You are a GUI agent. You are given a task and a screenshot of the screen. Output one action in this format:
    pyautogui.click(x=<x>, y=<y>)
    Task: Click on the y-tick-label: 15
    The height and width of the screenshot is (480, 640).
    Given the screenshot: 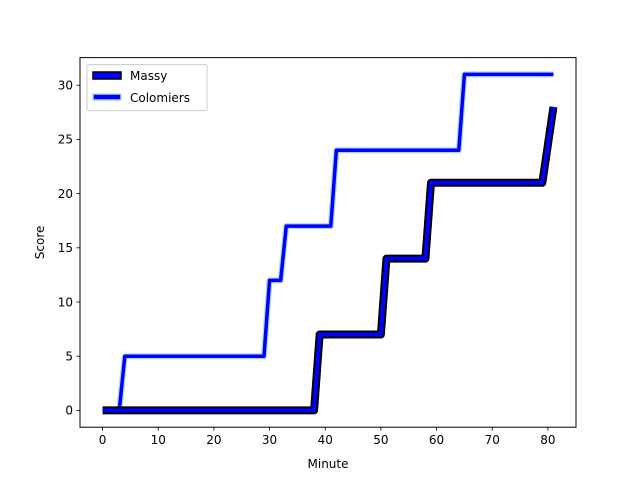 What is the action you would take?
    pyautogui.click(x=65, y=248)
    